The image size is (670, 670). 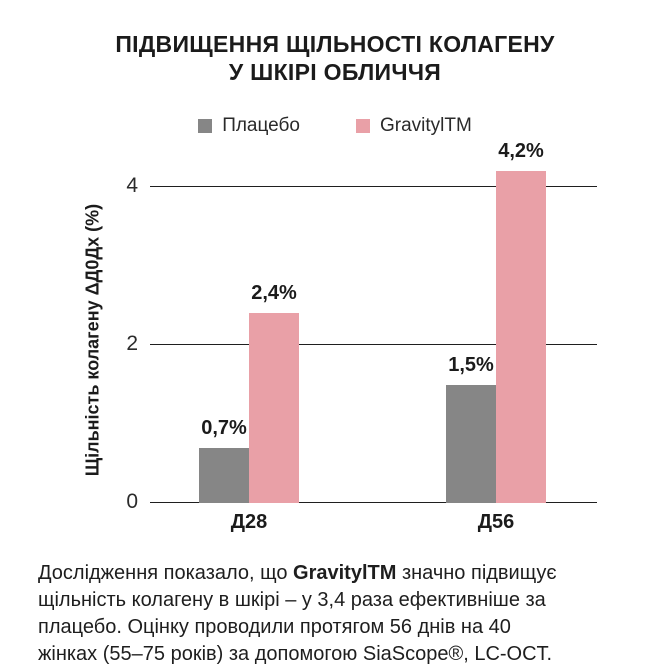 I want to click on legend-label-gravityl: GravitylTM, so click(x=425, y=125).